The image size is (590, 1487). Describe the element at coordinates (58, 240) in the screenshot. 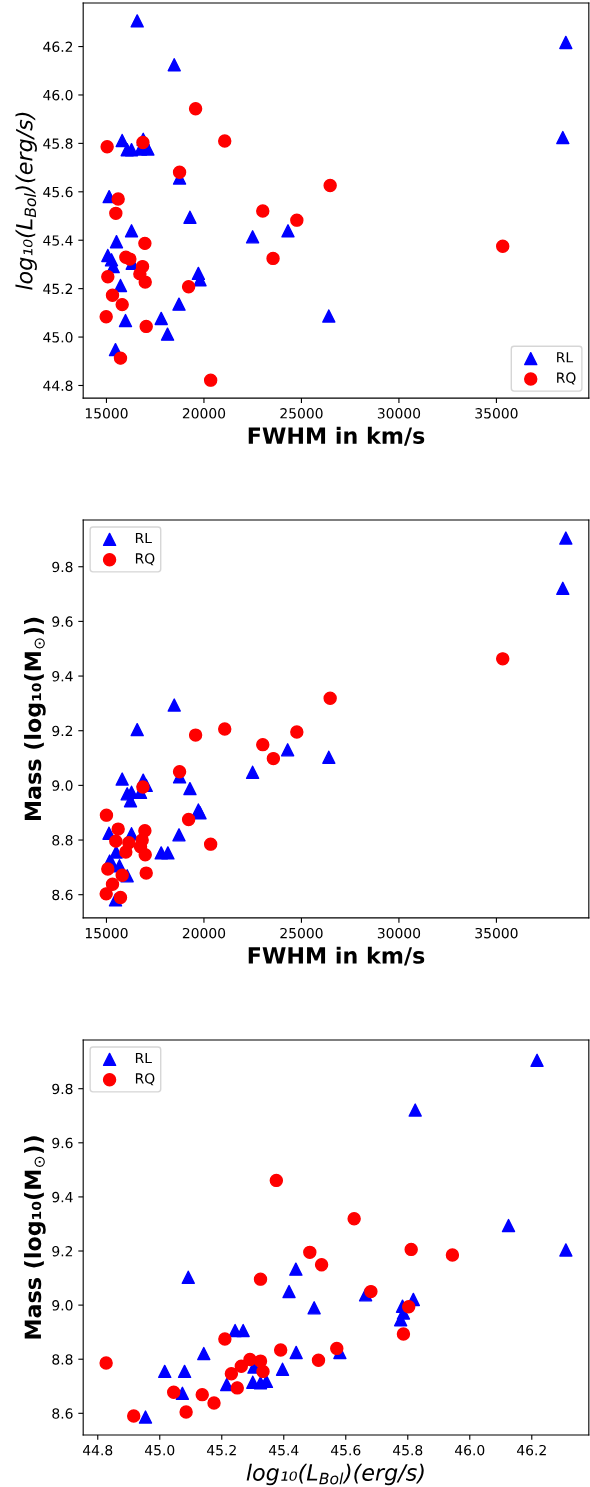

I see `y-tick-label: 45.4` at that location.